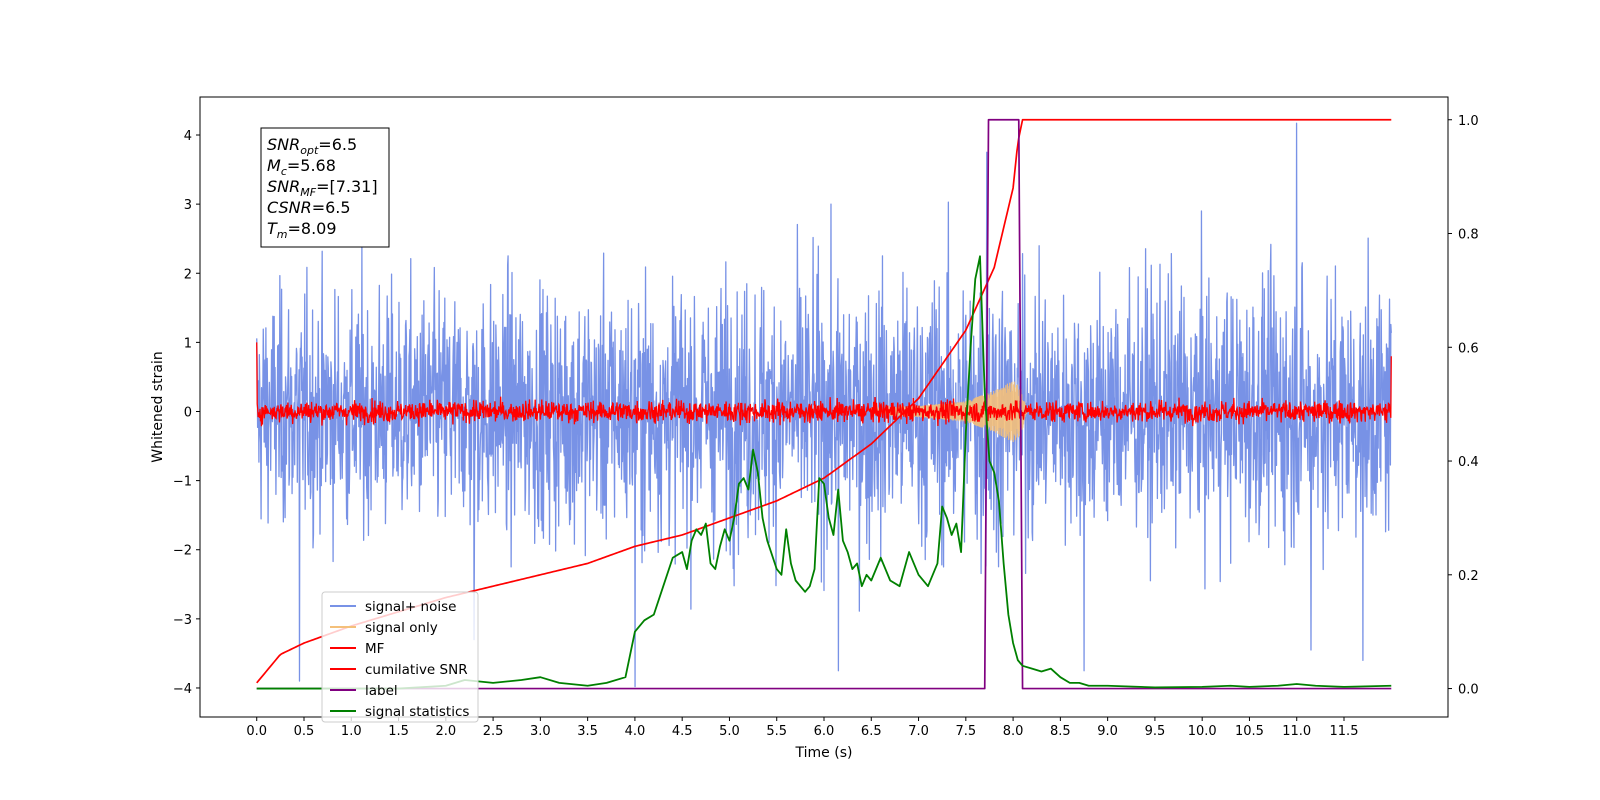 This screenshot has width=1600, height=800. What do you see at coordinates (284, 171) in the screenshot?
I see `annotation-subscript: c` at bounding box center [284, 171].